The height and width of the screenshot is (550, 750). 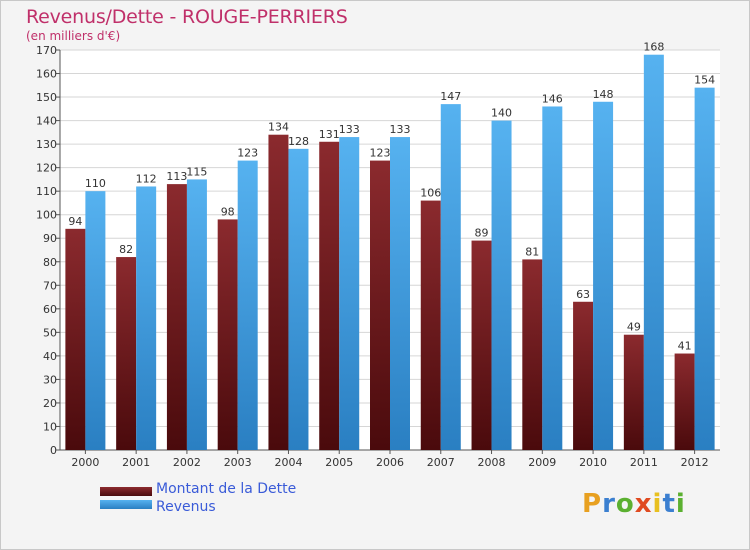 What do you see at coordinates (50, 356) in the screenshot?
I see `y-tick-label: 40` at bounding box center [50, 356].